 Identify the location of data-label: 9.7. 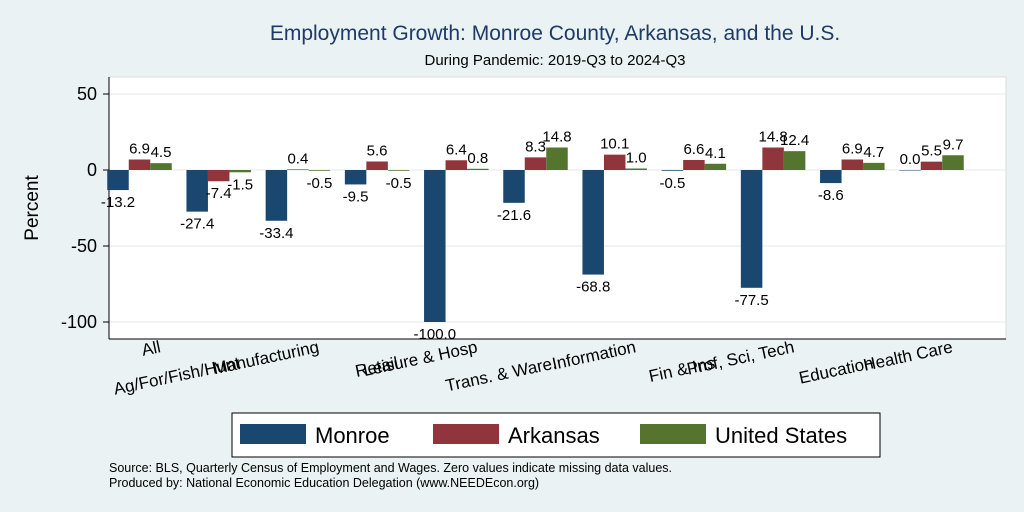
(953, 144).